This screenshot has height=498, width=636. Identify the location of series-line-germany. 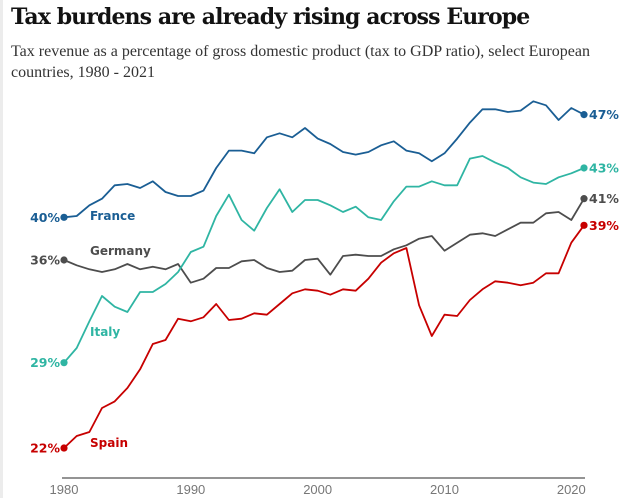
(324, 241).